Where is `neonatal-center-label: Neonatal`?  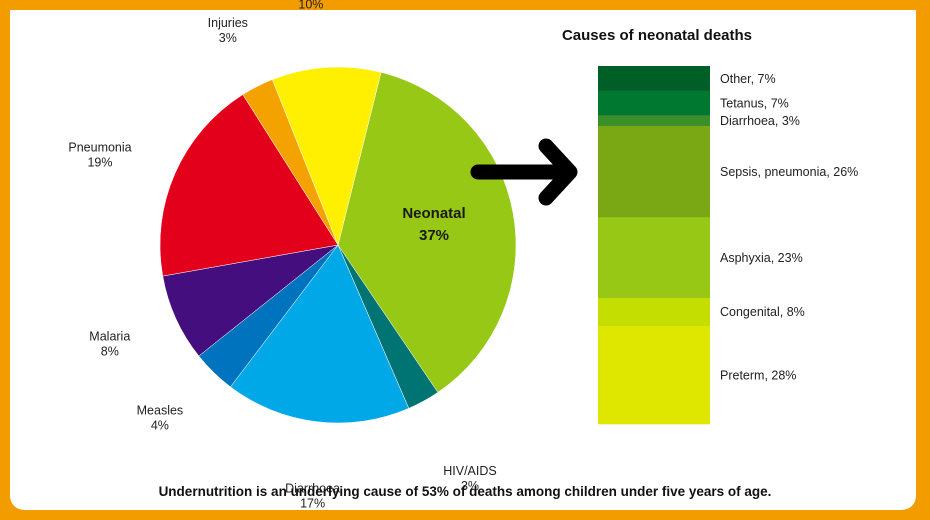 neonatal-center-label: Neonatal is located at coordinates (433, 213).